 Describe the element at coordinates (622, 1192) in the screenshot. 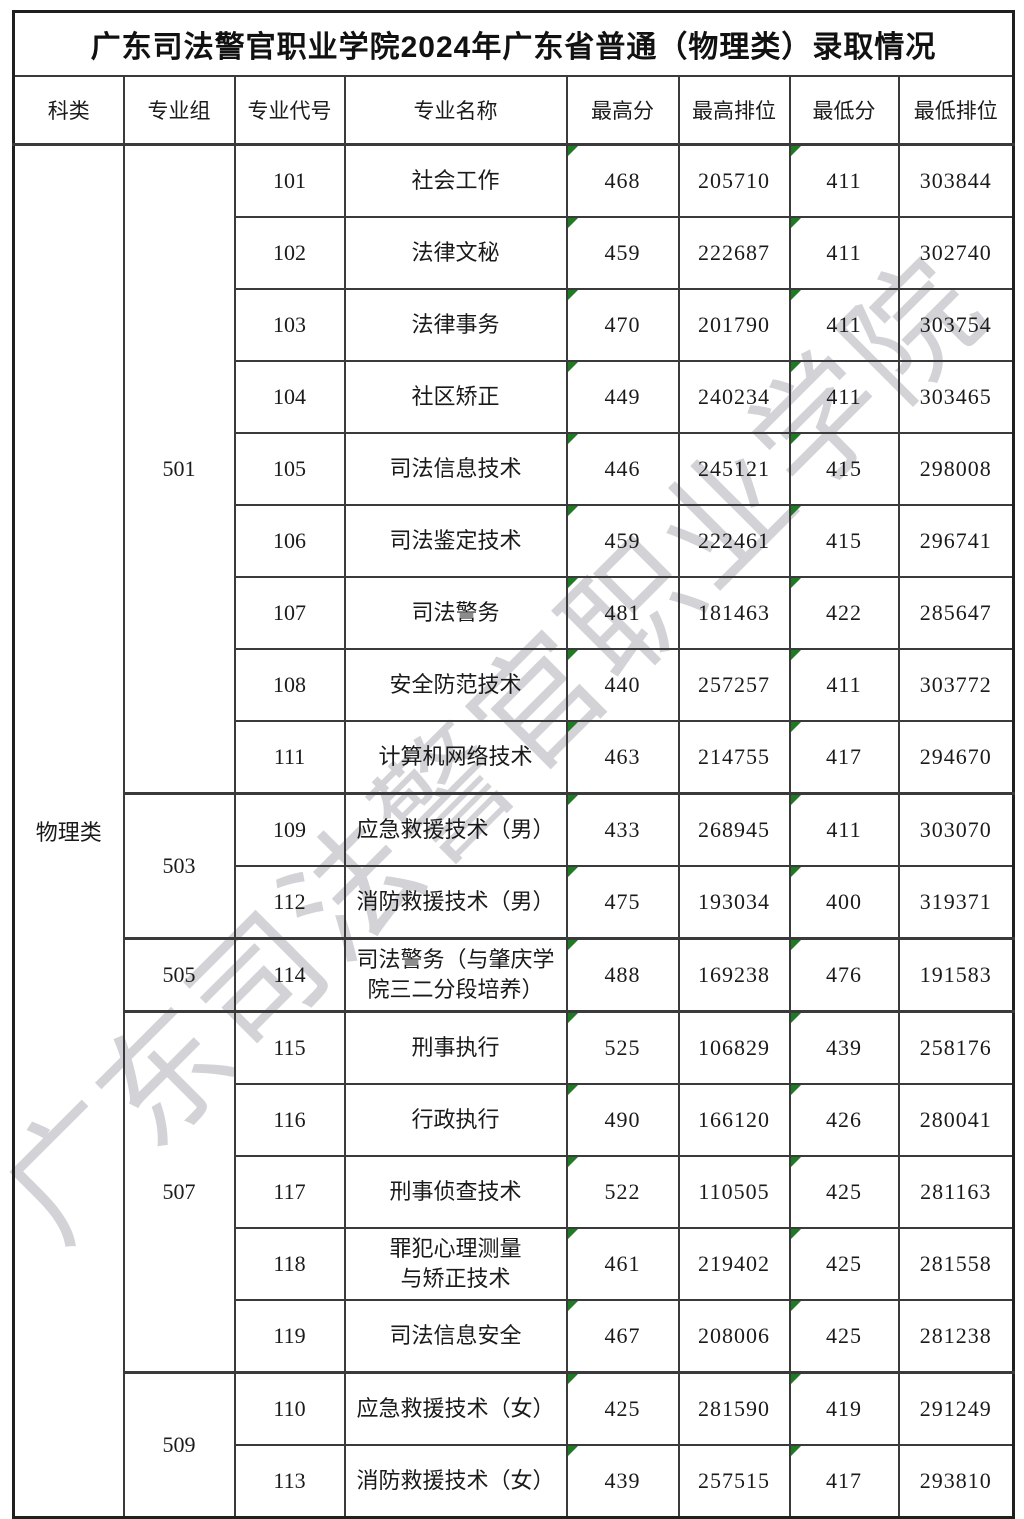

I see `max-score-cell: 522` at that location.